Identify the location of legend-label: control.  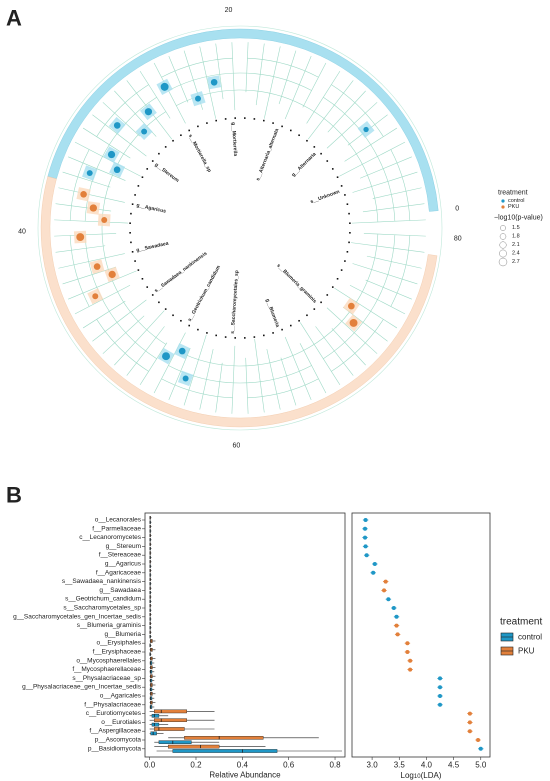
(530, 637).